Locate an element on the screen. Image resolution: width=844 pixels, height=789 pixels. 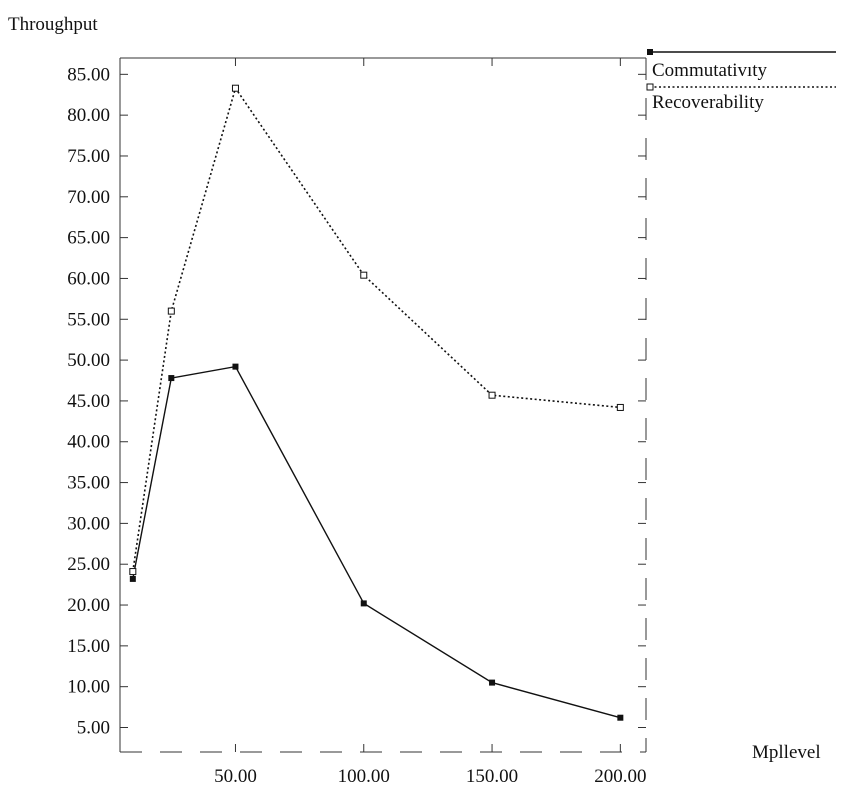
legend-label-recoverability: Recoverability is located at coordinates (708, 102).